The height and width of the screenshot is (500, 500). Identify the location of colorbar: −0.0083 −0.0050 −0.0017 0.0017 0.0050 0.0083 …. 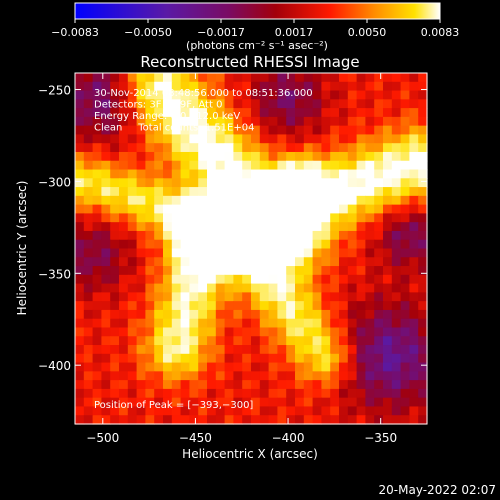
(255, 27).